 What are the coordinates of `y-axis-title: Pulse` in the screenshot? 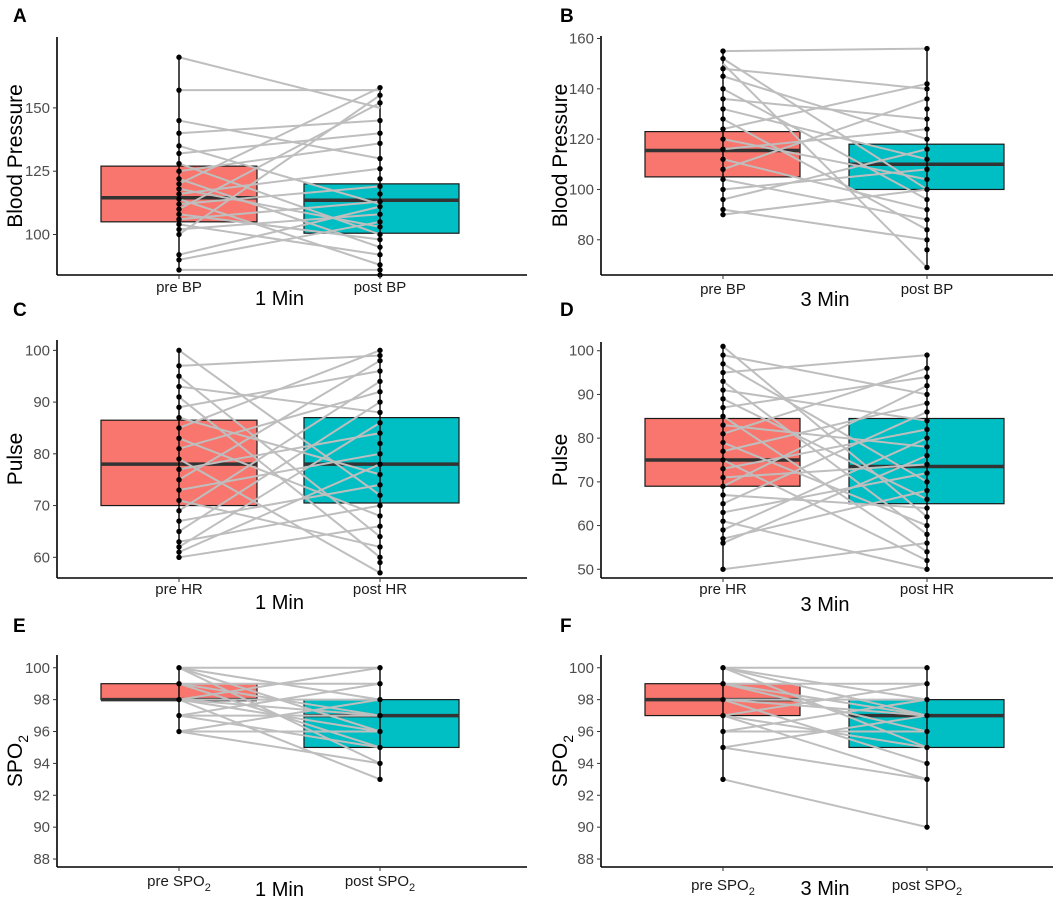 It's located at (560, 460).